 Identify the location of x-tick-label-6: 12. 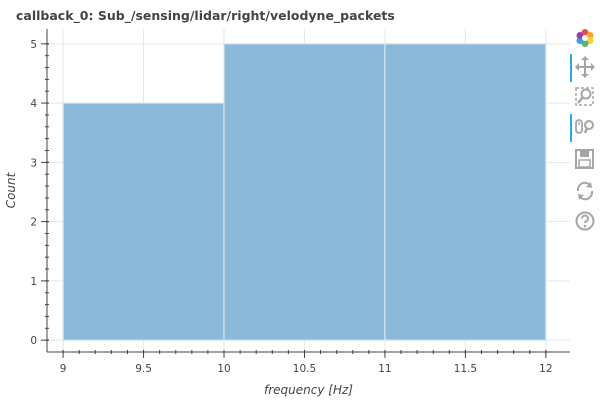
(545, 369).